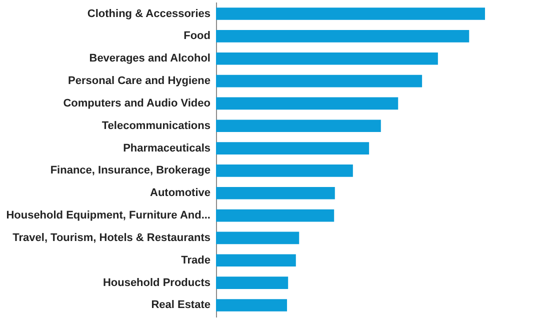 The image size is (538, 329). What do you see at coordinates (137, 103) in the screenshot?
I see `y-tick-label: Computers and Audio Video` at bounding box center [137, 103].